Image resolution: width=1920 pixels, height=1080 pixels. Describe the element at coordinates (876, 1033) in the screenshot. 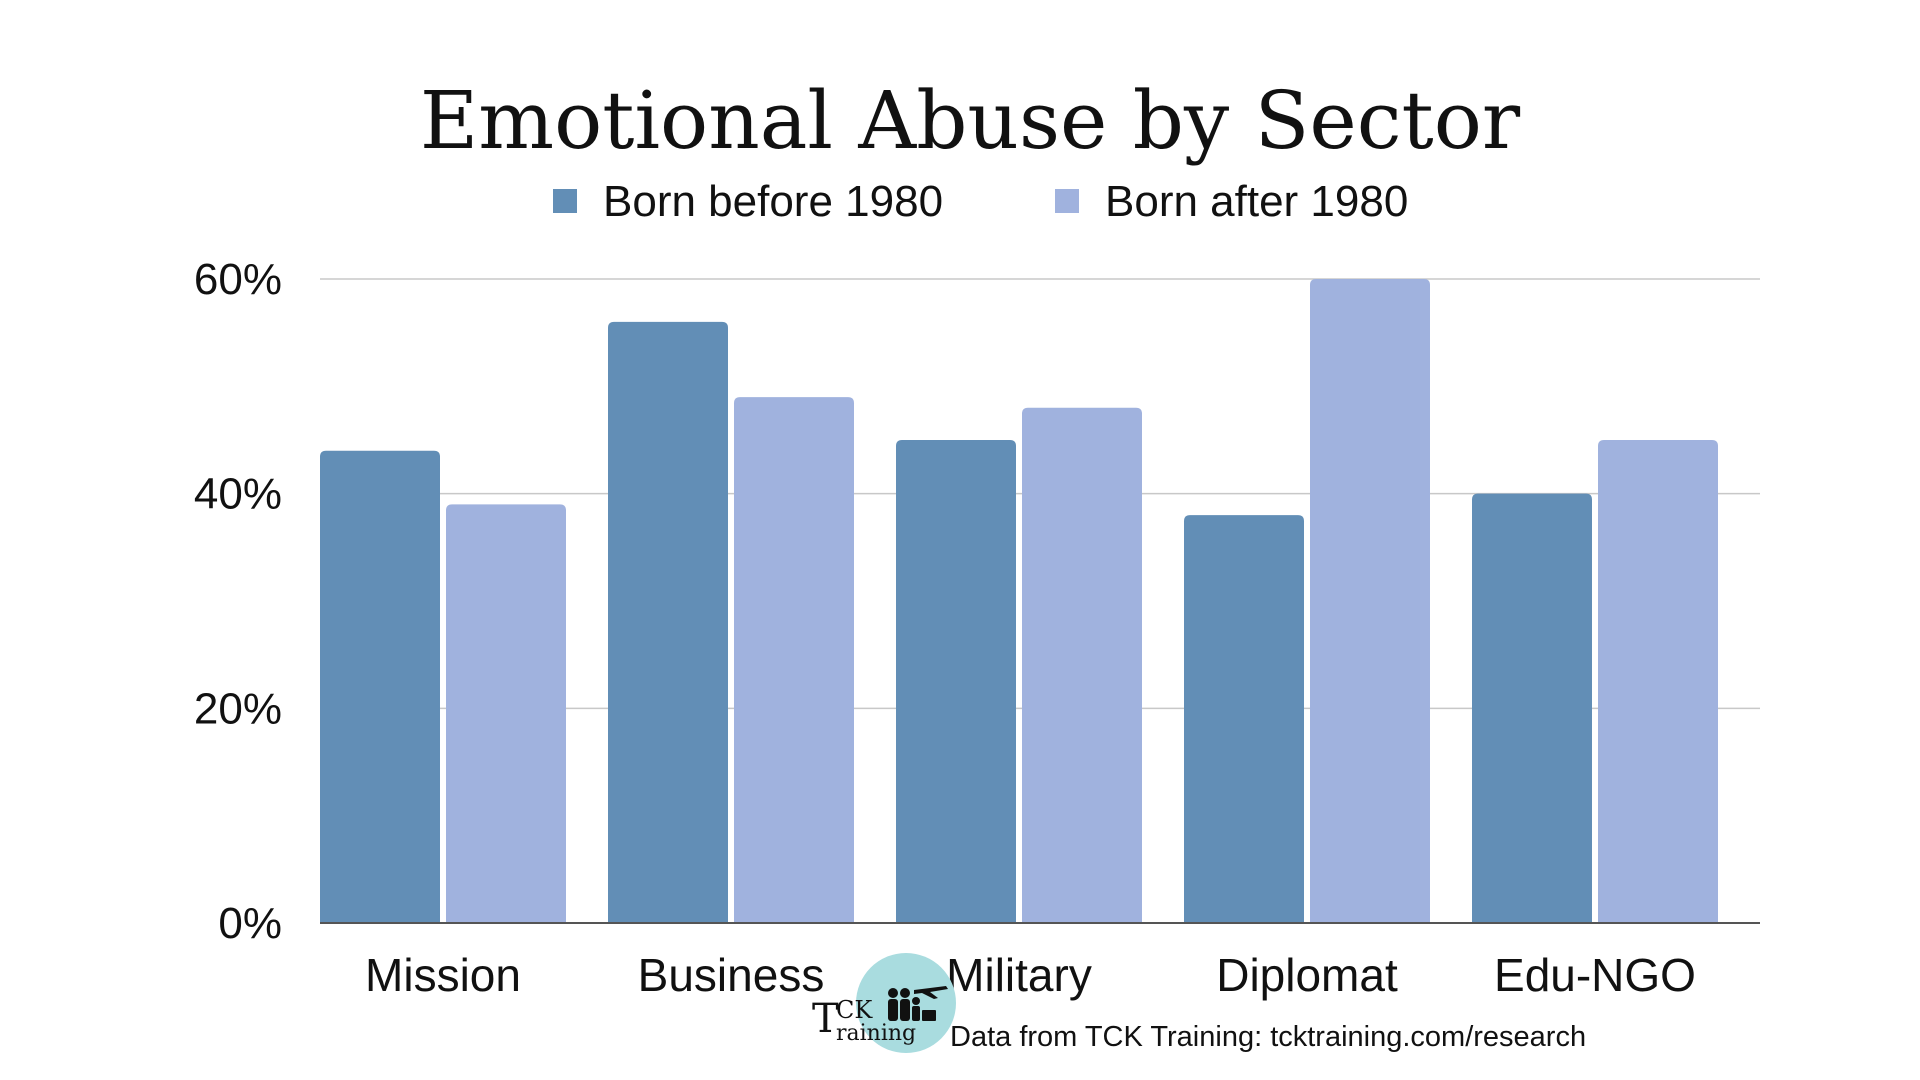

I see `logo-line-2: raining` at that location.